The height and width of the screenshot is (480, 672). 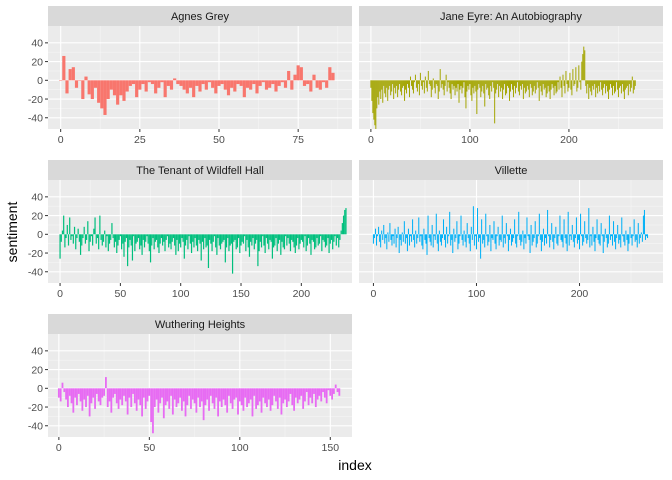 I want to click on y-tick-label: 0, so click(x=40, y=389).